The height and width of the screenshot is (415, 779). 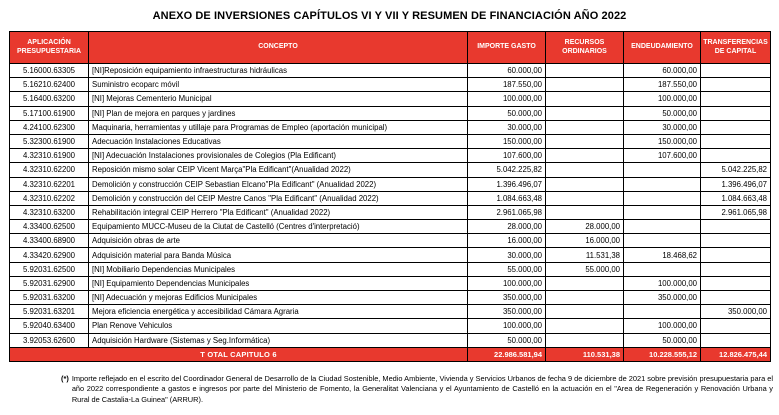 What do you see at coordinates (278, 99) in the screenshot?
I see `cell-concepto: [NI] Mejoras Cementerio Municipal` at bounding box center [278, 99].